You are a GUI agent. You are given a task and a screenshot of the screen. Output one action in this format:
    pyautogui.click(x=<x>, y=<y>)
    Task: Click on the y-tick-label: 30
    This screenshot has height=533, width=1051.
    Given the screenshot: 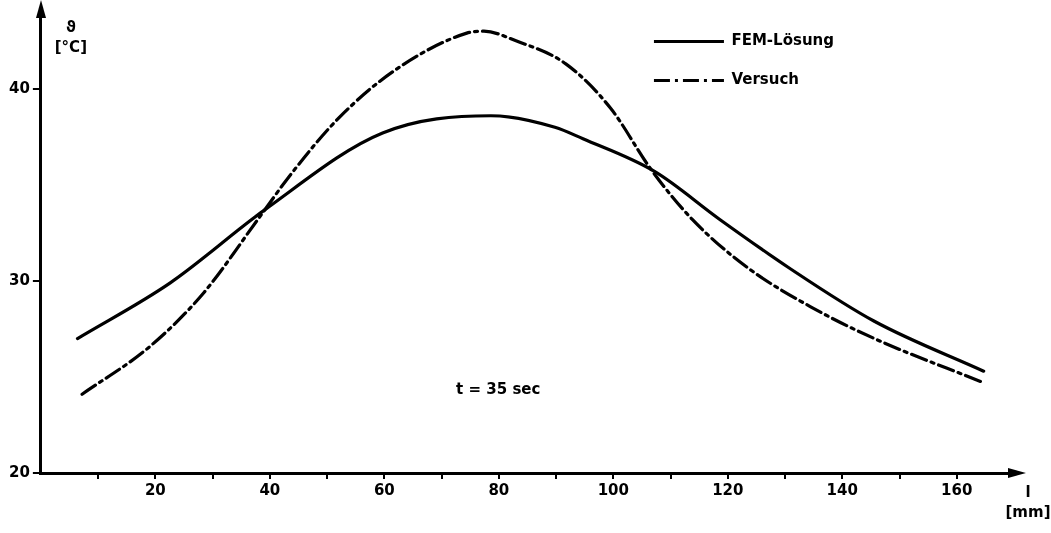 What is the action you would take?
    pyautogui.click(x=19, y=279)
    